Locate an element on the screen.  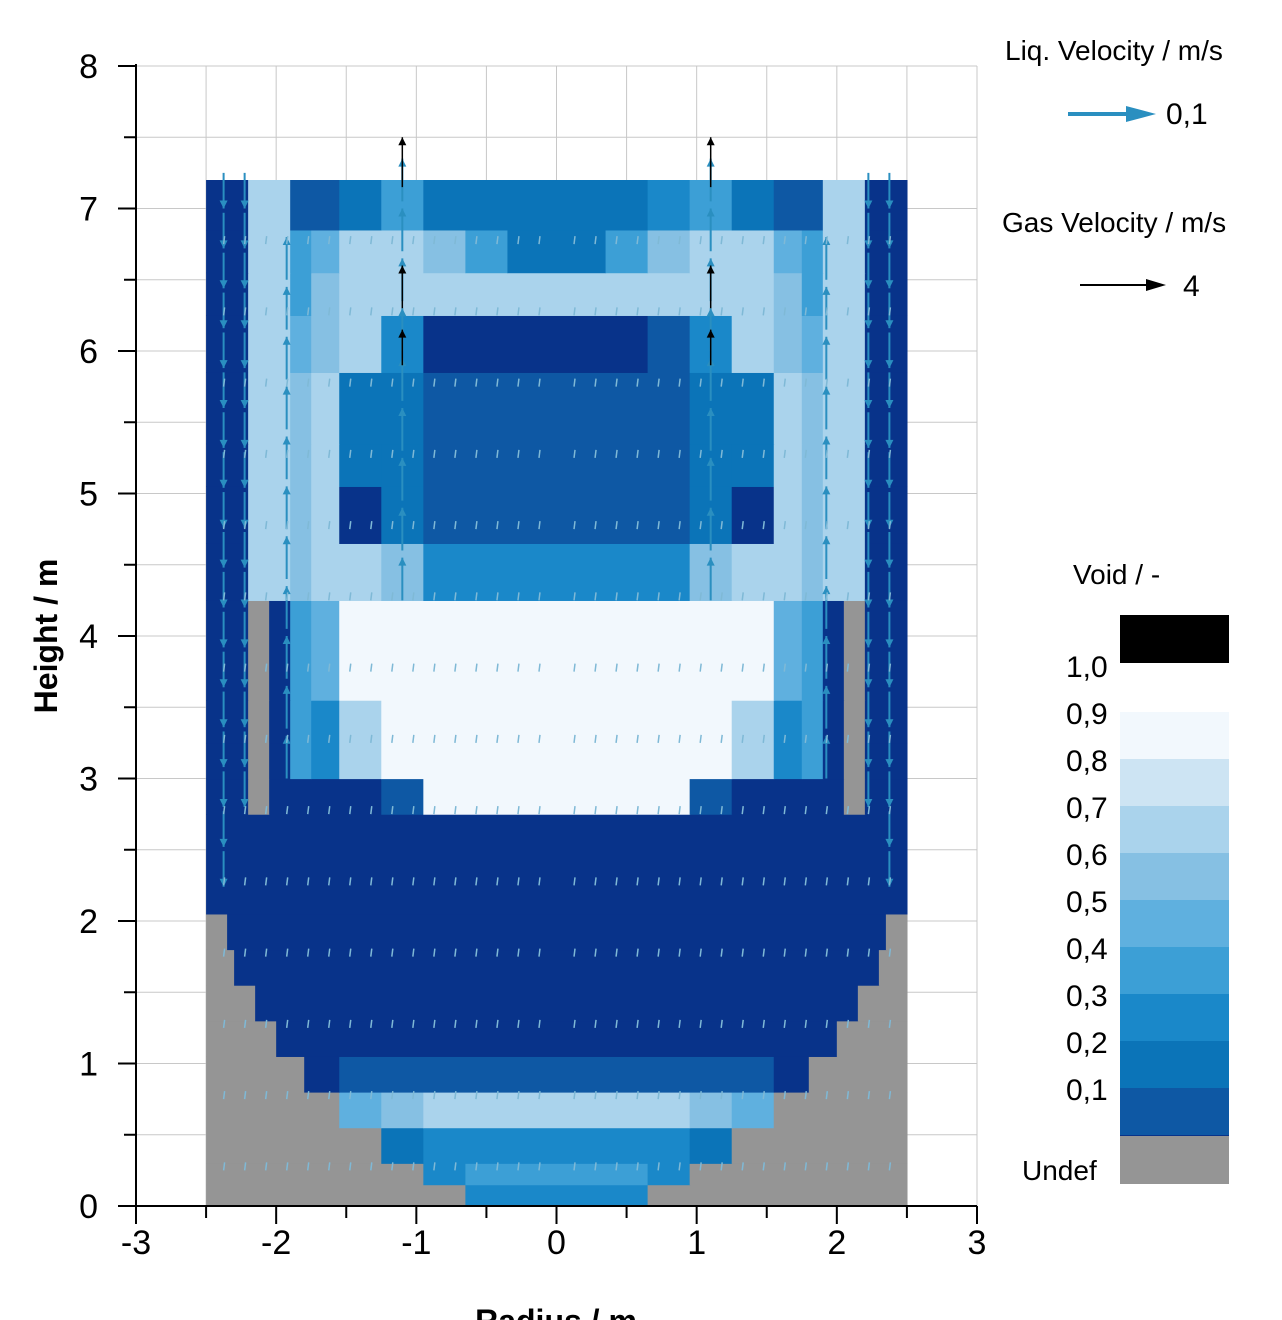
y-tick-label: 6 is located at coordinates (88, 352).